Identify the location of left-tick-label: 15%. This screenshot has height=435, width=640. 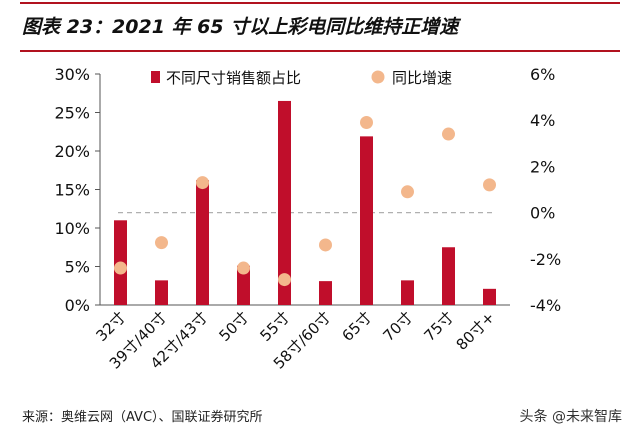
(72, 190).